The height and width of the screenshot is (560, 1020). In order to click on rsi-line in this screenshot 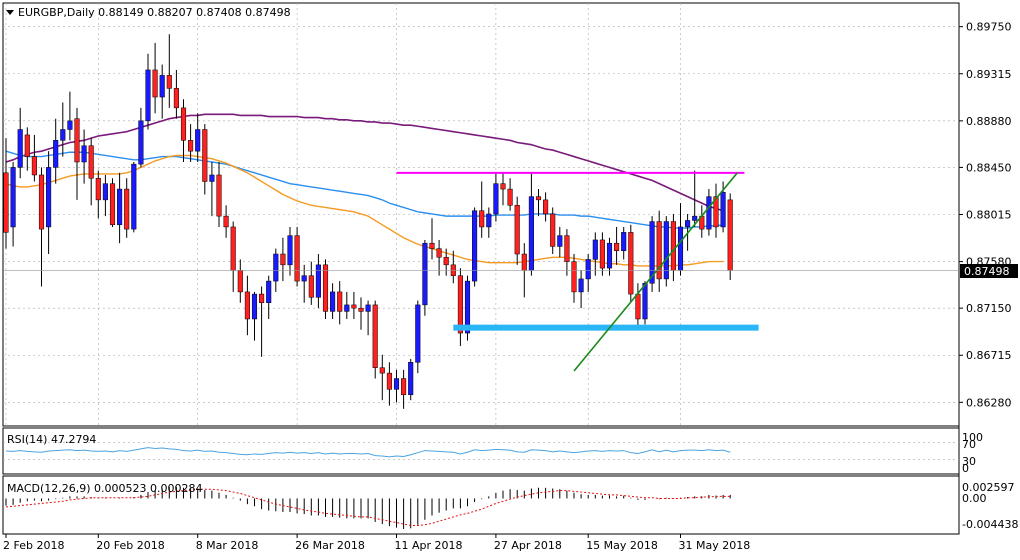, I will do `click(368, 452)`.